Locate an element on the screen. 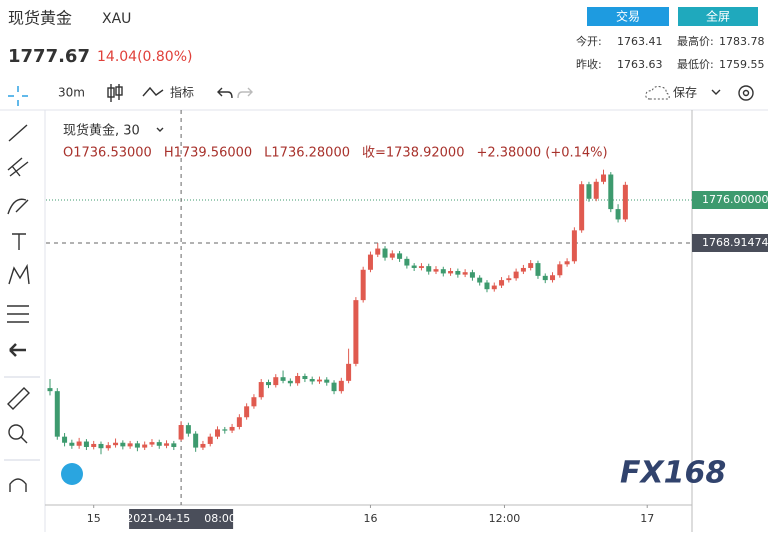 The width and height of the screenshot is (768, 536). left-toolbar is located at coordinates (22, 289).